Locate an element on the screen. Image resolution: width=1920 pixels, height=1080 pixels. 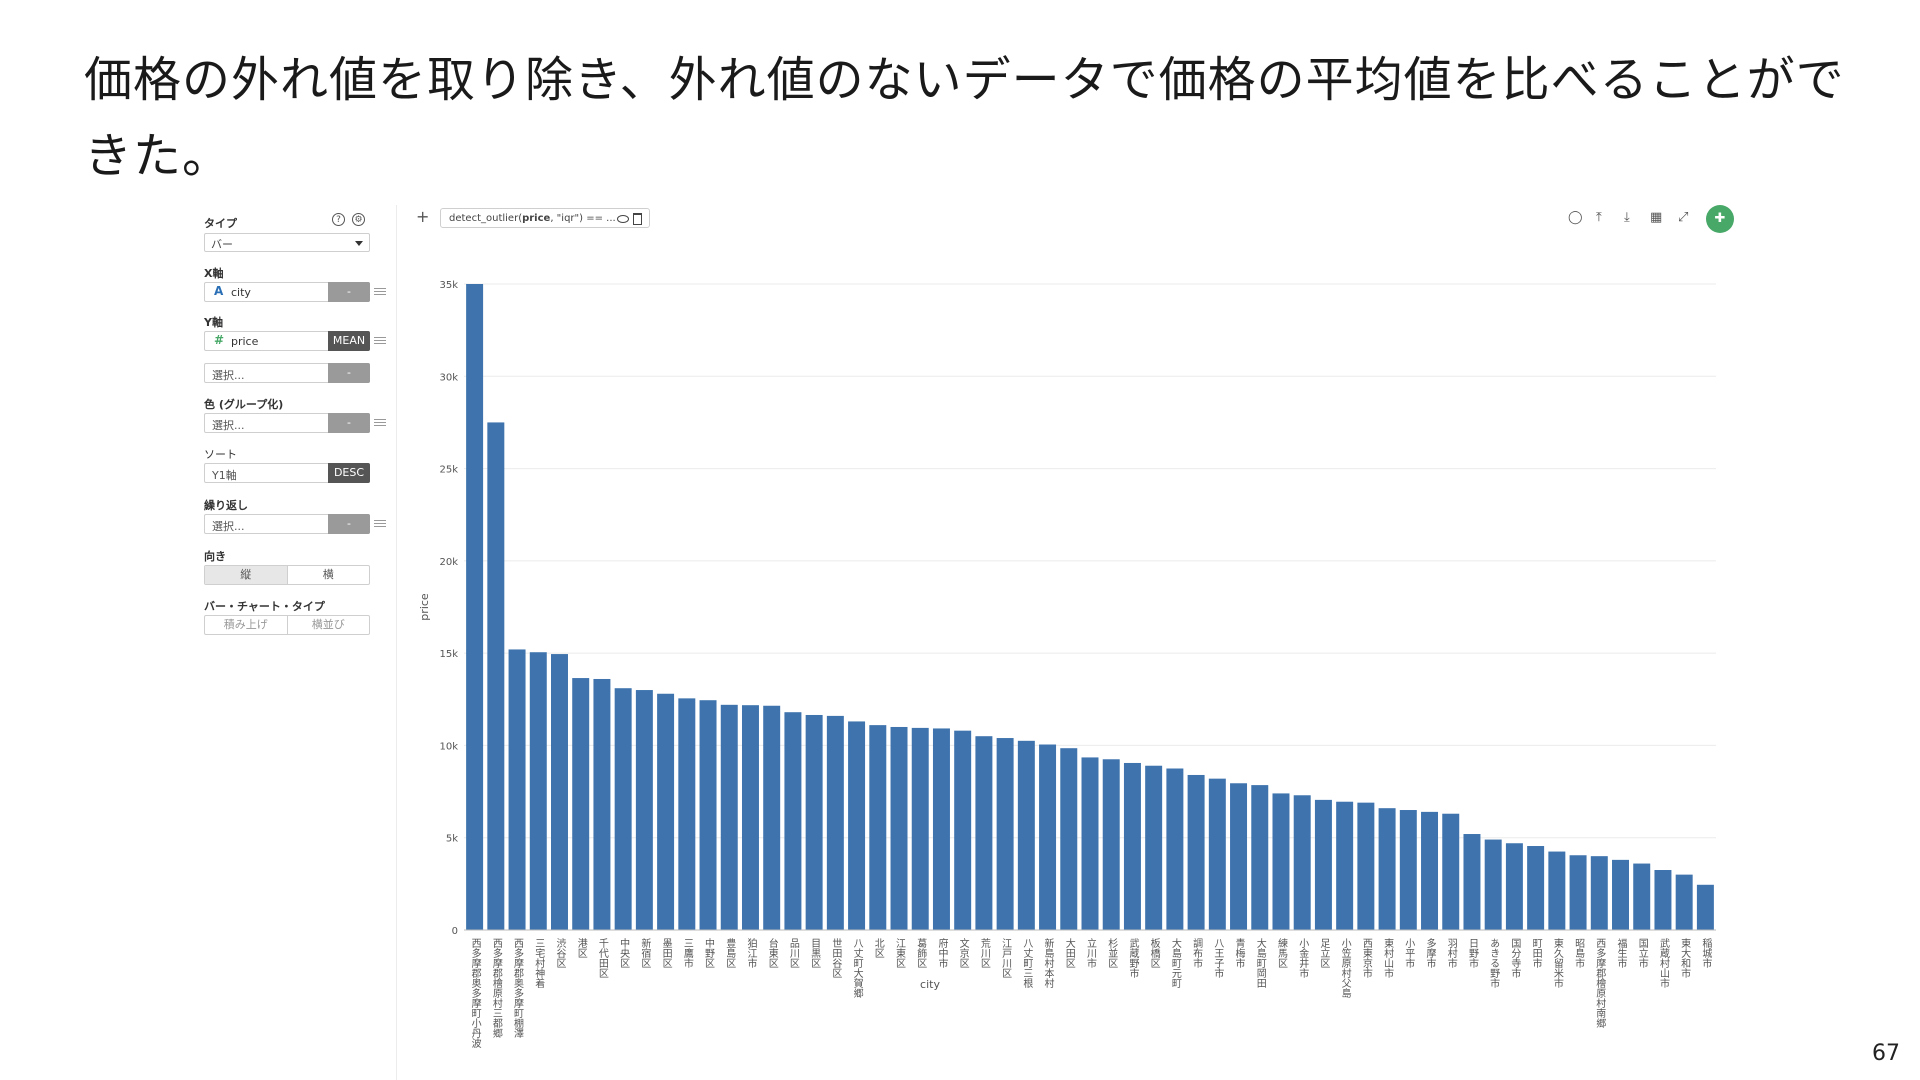
sort-label: ソート is located at coordinates (220, 454).